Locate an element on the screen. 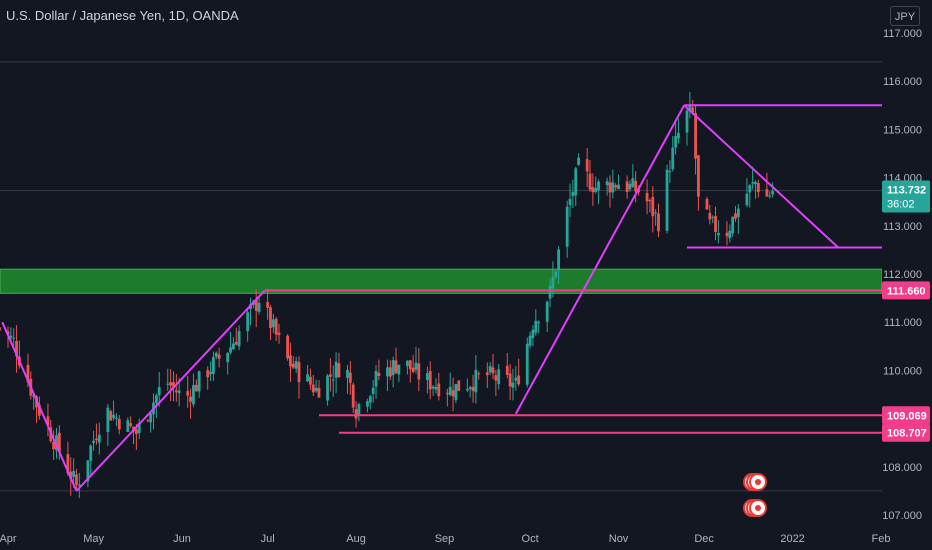 The width and height of the screenshot is (932, 550). event-markers is located at coordinates (755, 495).